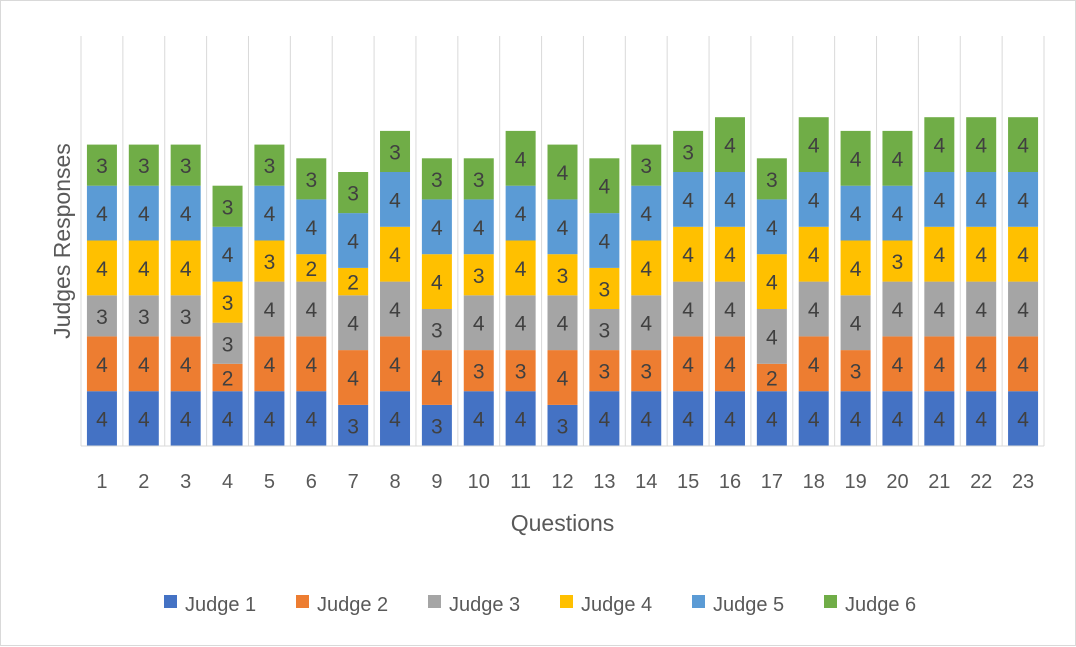 The image size is (1076, 647). I want to click on legend-label: Judge 1, so click(220, 605).